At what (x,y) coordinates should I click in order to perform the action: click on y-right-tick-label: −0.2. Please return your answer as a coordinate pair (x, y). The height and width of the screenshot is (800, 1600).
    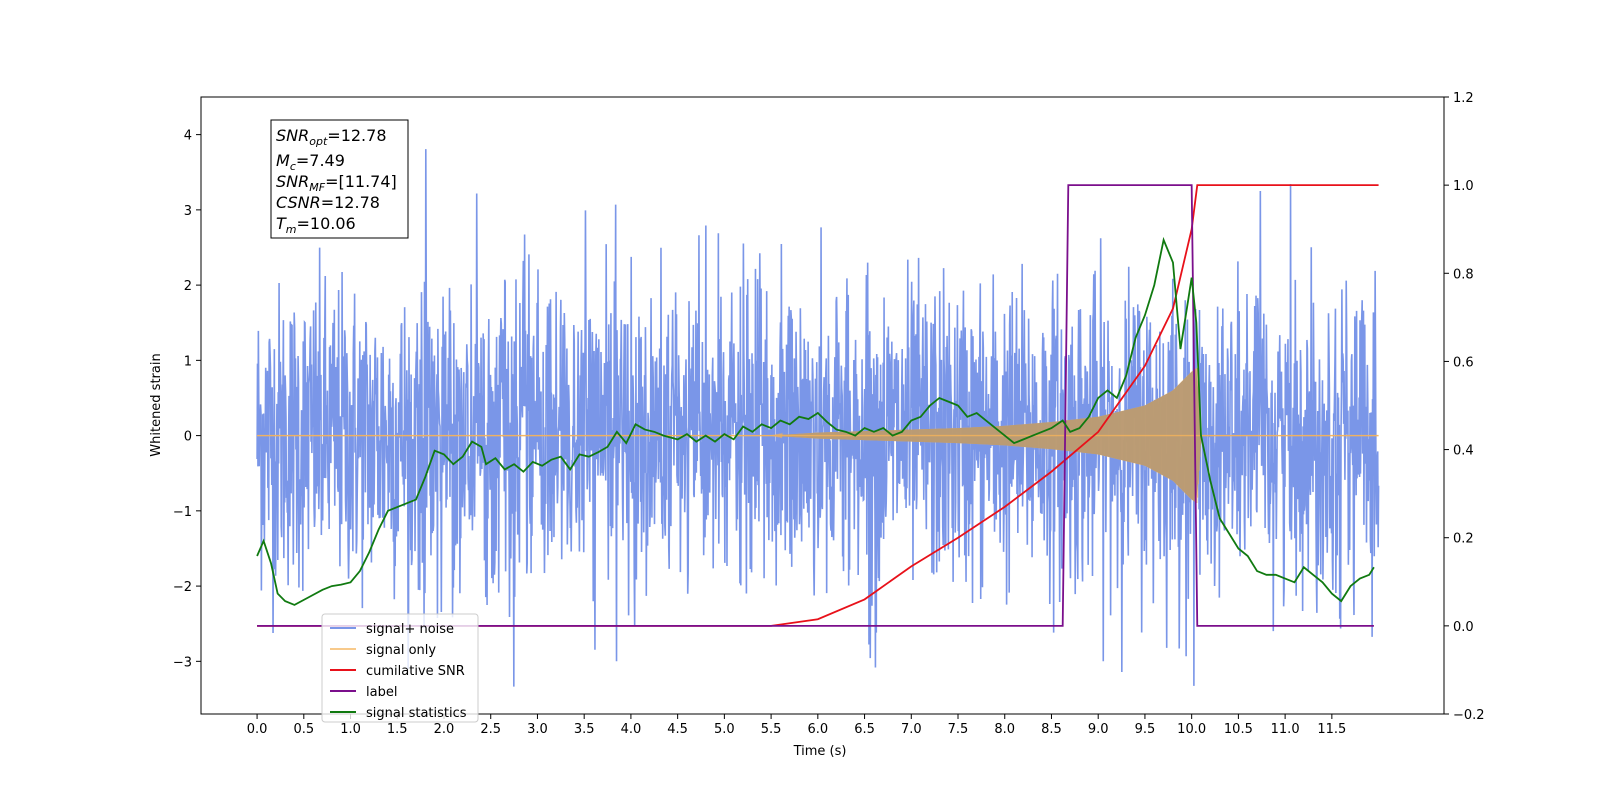
    Looking at the image, I should click on (1469, 715).